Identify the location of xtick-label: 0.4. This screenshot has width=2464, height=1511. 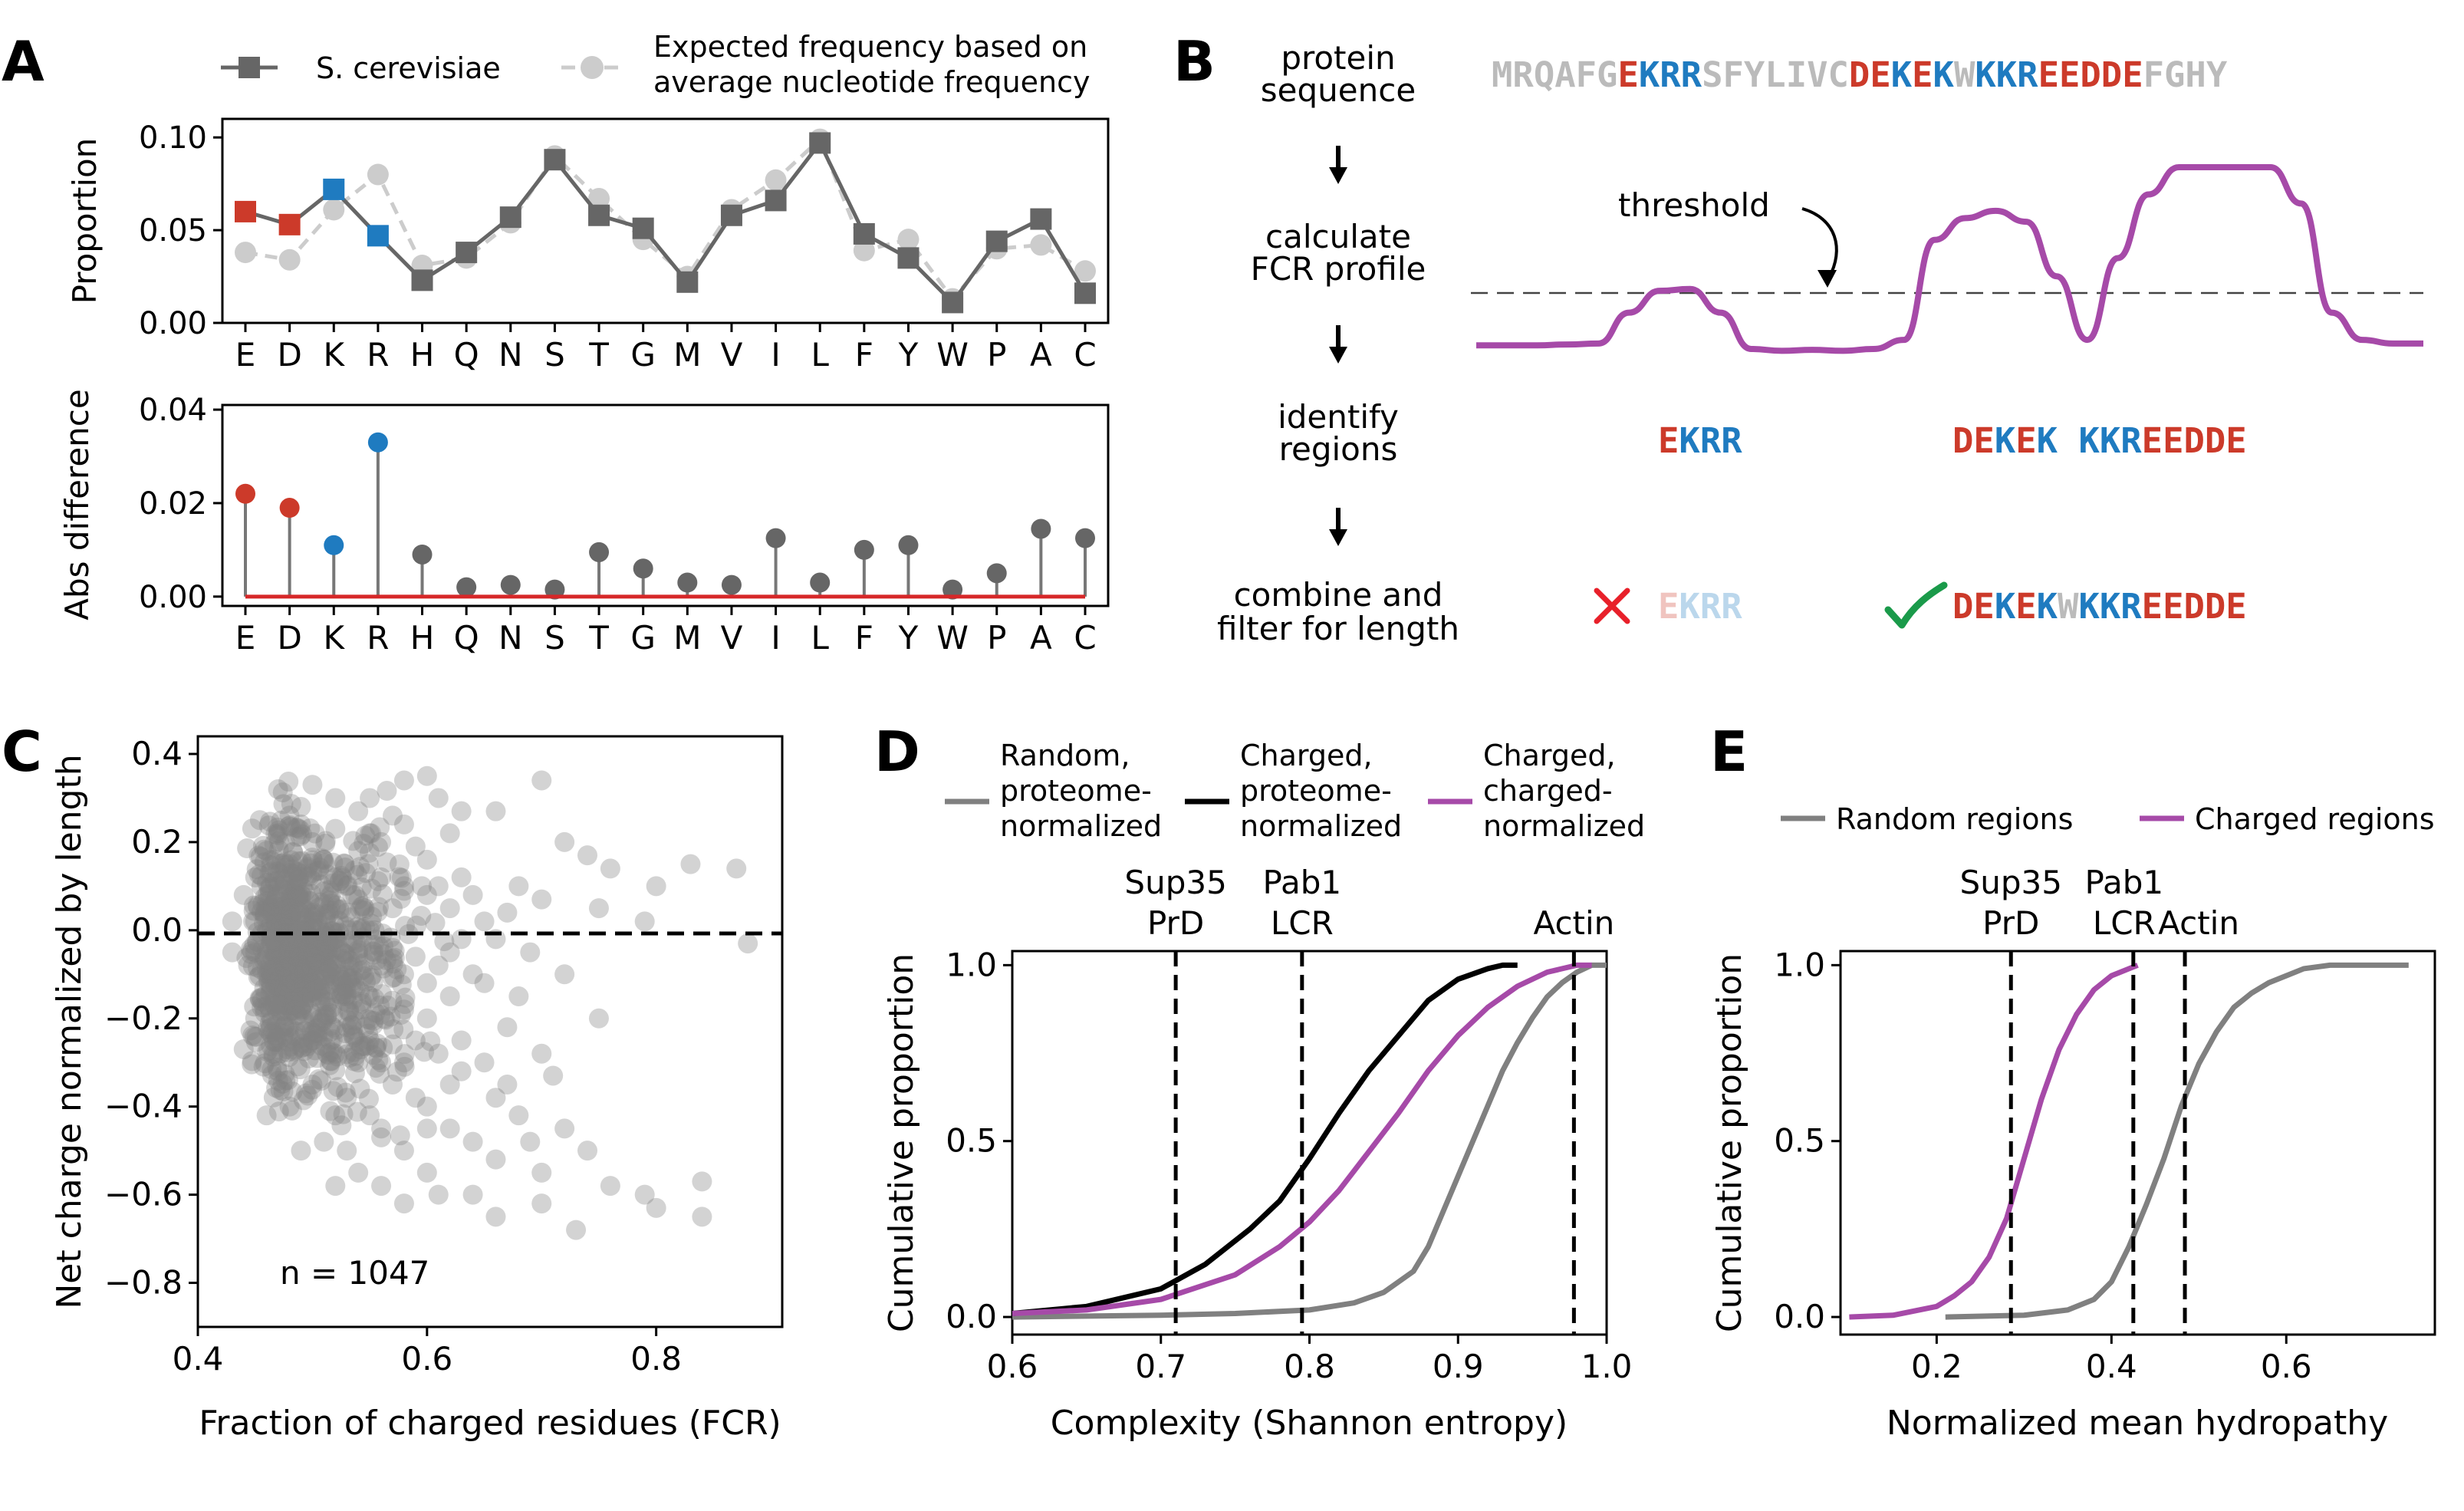
(2111, 1366).